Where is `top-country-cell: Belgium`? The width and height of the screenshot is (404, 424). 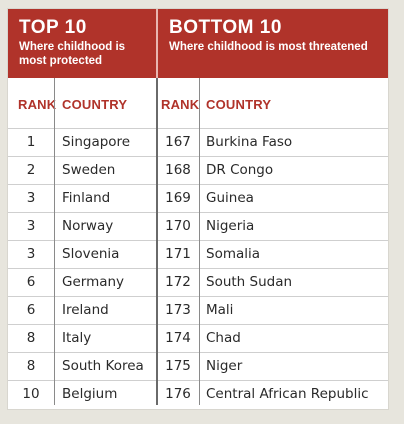
top-country-cell: Belgium is located at coordinates (90, 394).